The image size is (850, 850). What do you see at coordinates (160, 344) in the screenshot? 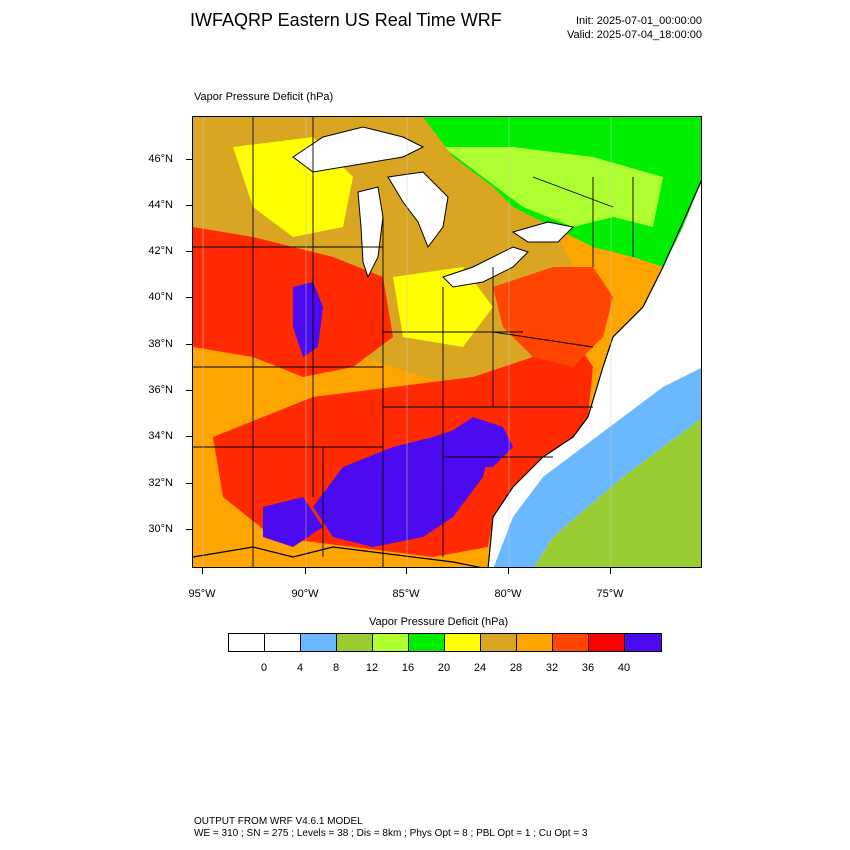
I see `lat-label-38: 38°N` at bounding box center [160, 344].